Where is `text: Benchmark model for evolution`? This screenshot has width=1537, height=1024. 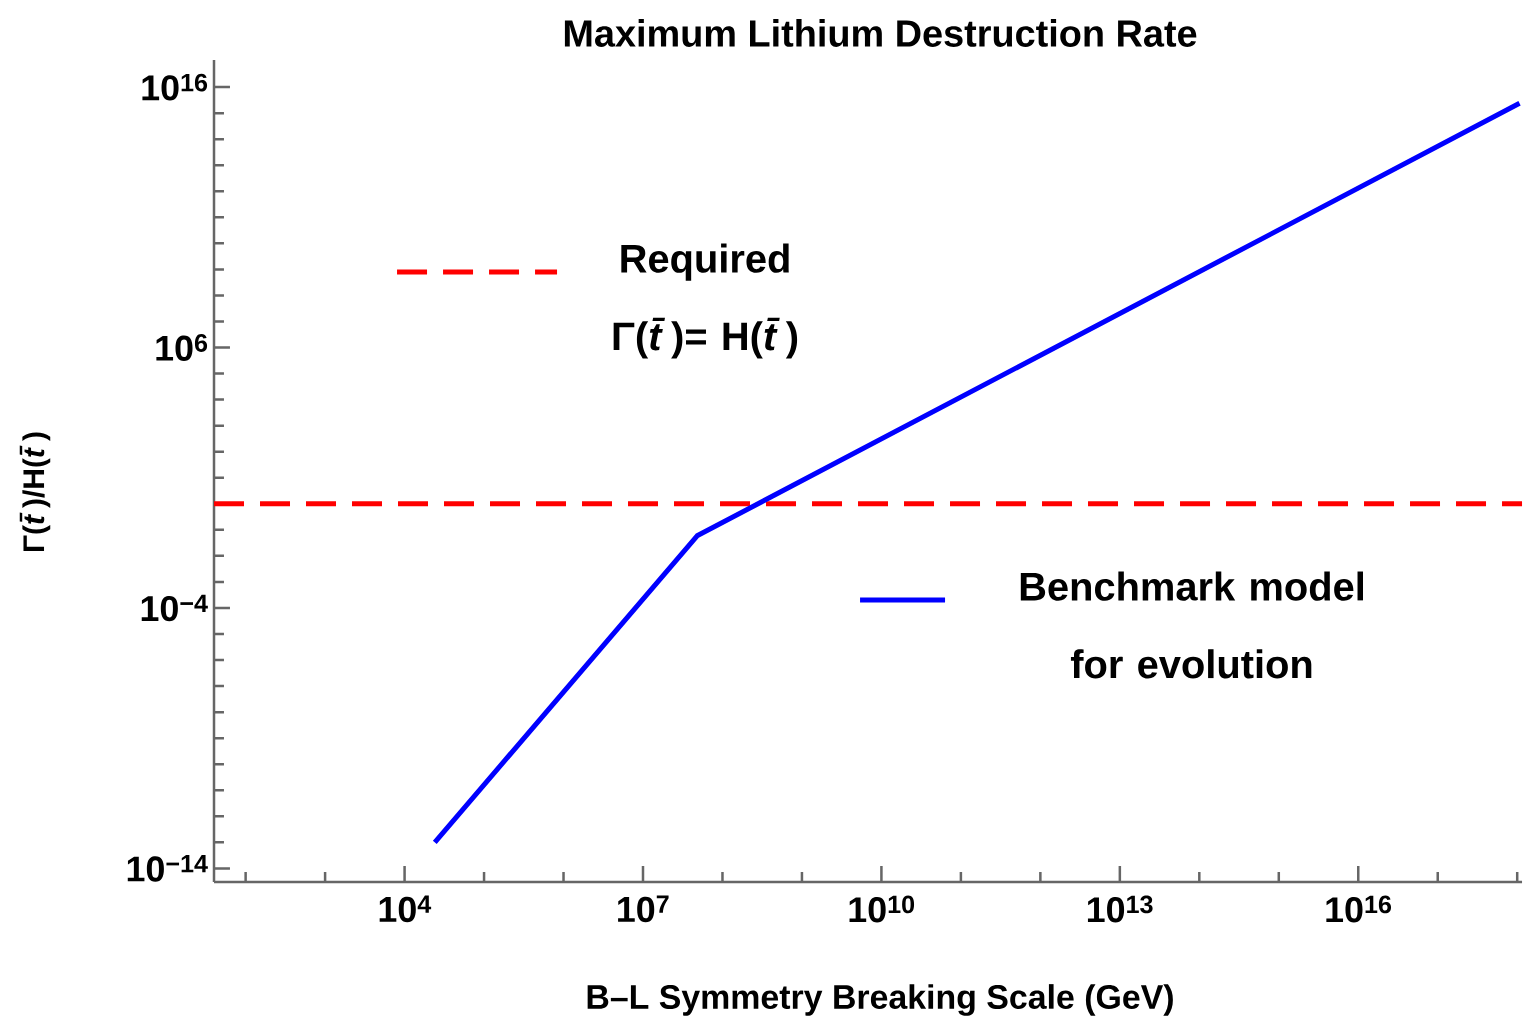
text: Benchmark model for evolution is located at coordinates (1191, 625).